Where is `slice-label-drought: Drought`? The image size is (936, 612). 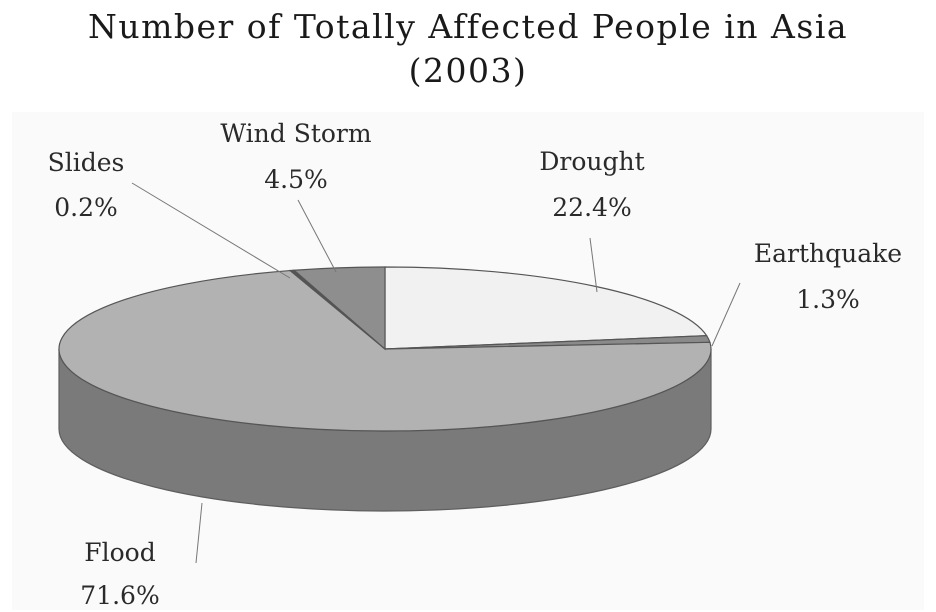
slice-label-drought: Drought is located at coordinates (591, 161).